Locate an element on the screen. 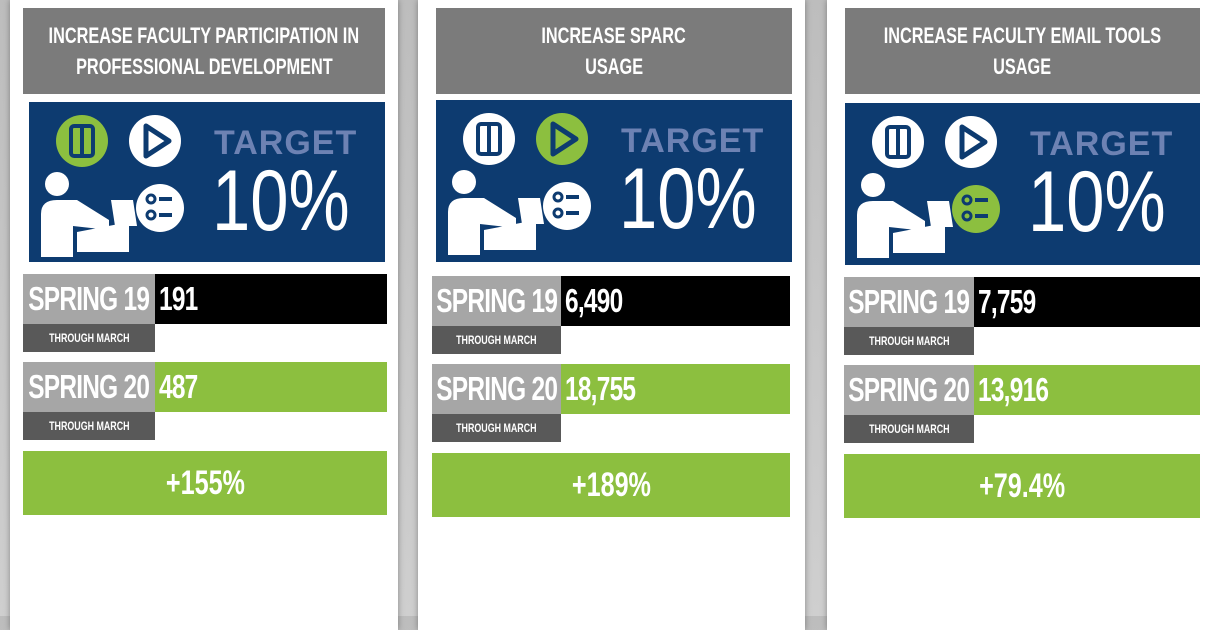  period-value-text: 487 is located at coordinates (178, 386).